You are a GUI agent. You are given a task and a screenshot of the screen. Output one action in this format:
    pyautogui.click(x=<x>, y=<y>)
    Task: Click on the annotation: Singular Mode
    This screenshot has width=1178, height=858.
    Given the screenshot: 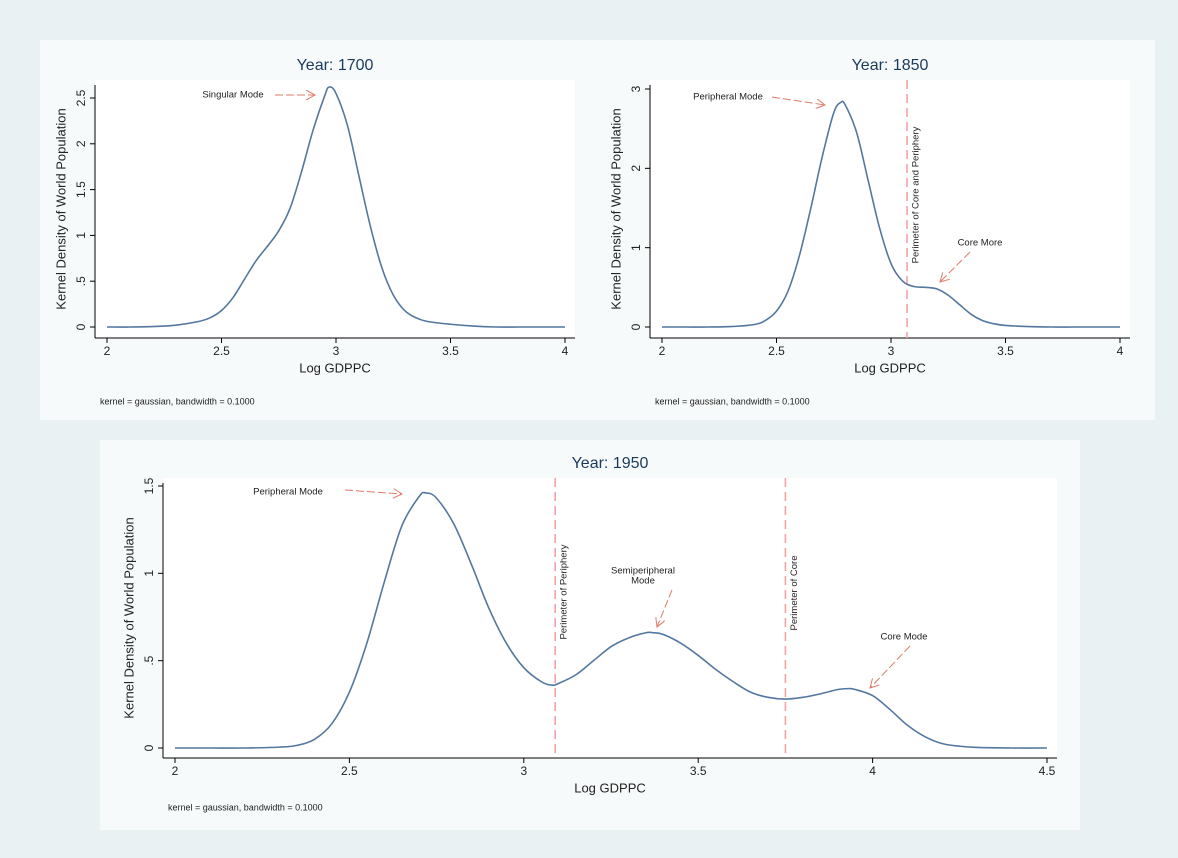 What is the action you would take?
    pyautogui.click(x=232, y=95)
    